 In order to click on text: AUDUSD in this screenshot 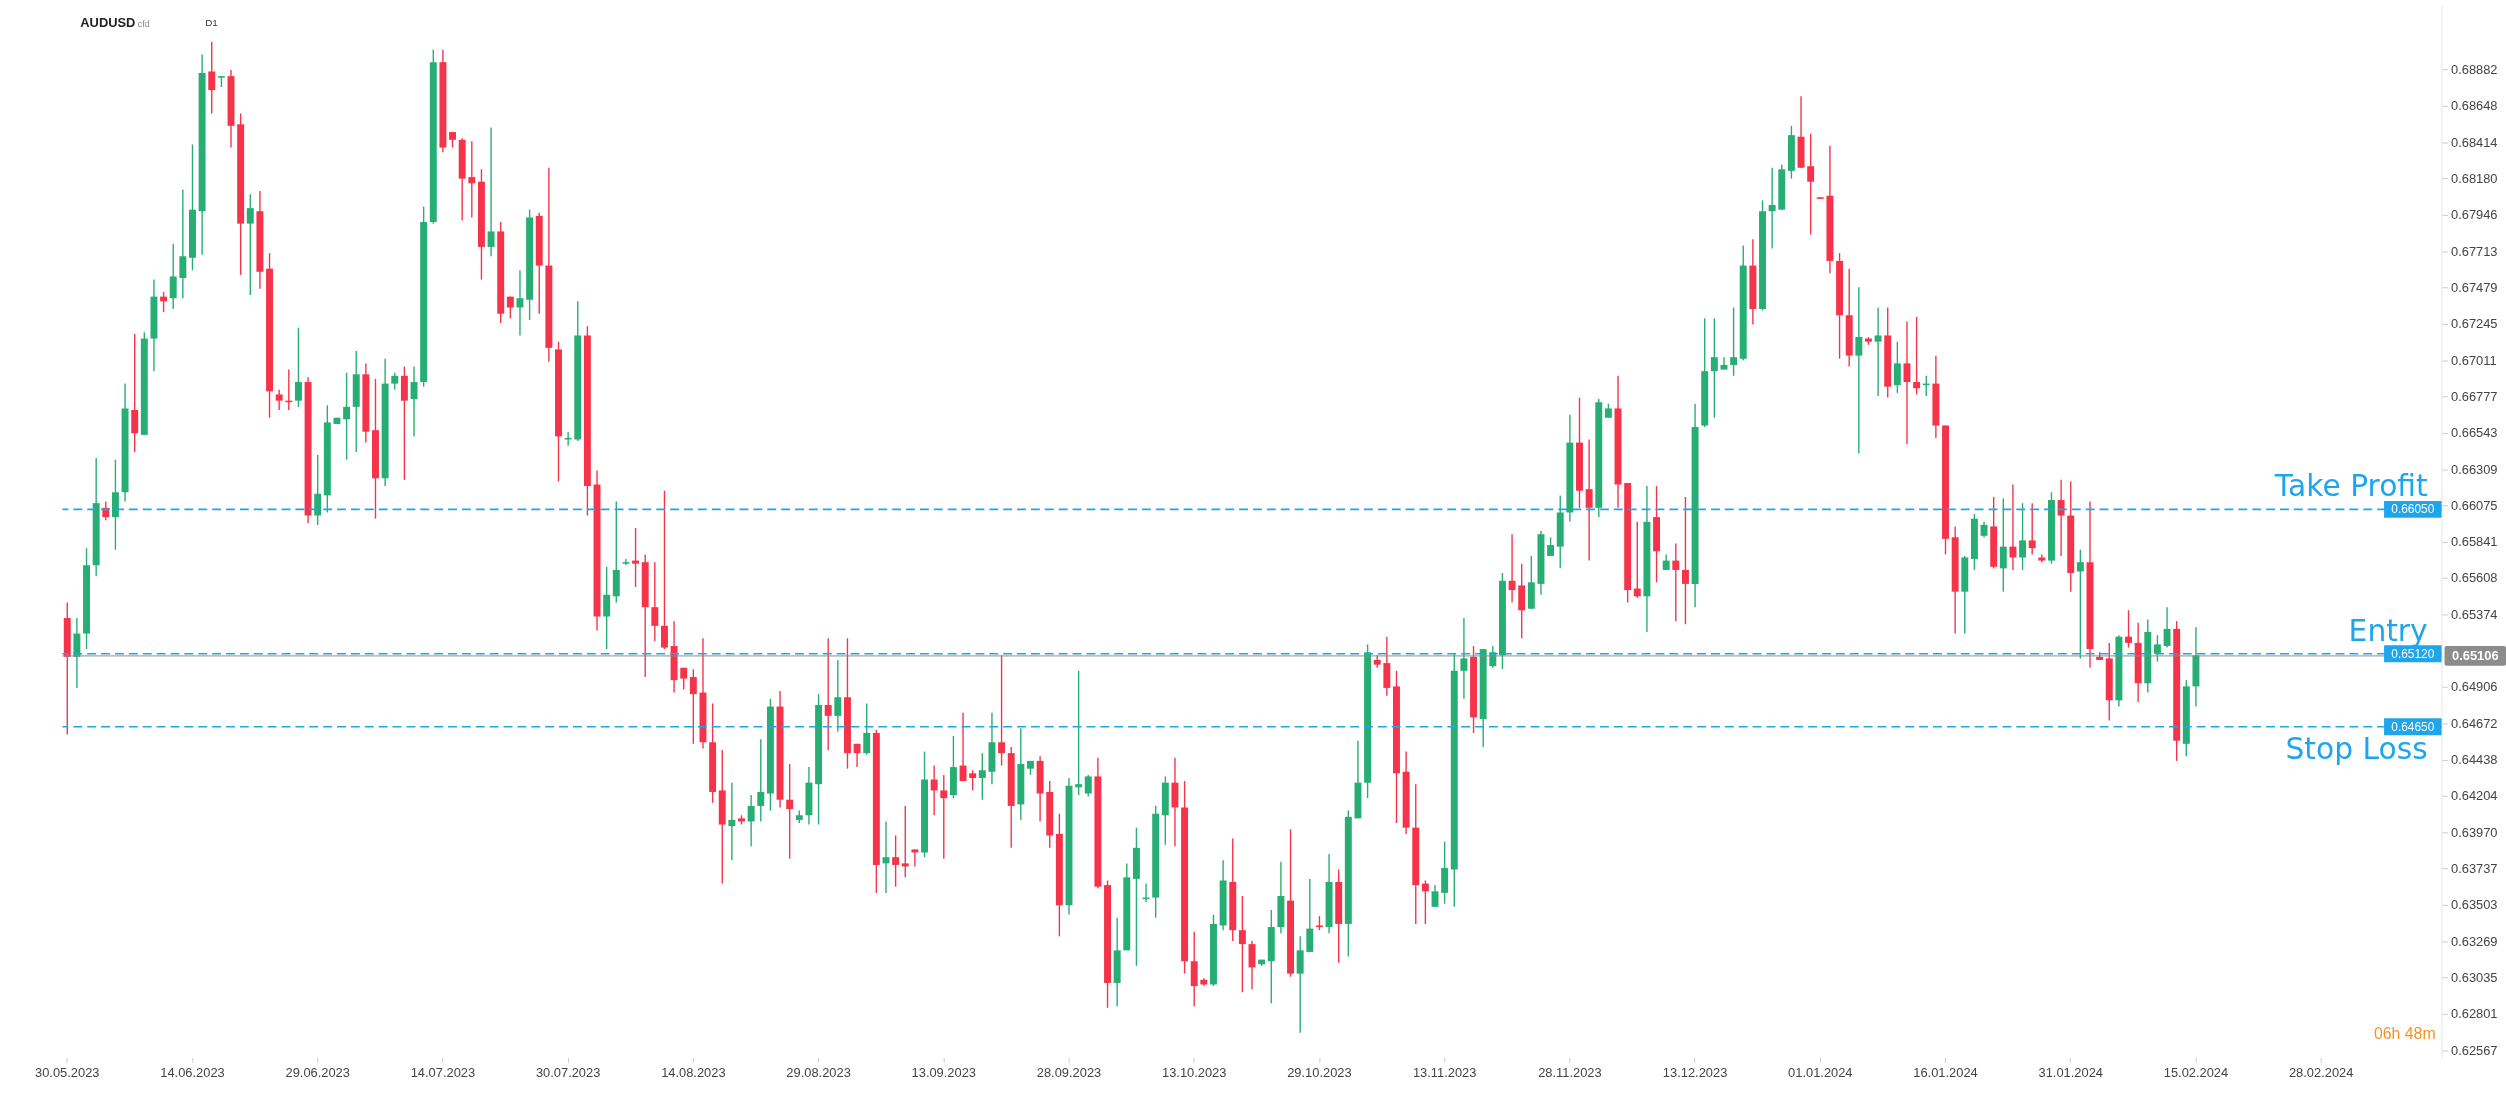, I will do `click(108, 22)`.